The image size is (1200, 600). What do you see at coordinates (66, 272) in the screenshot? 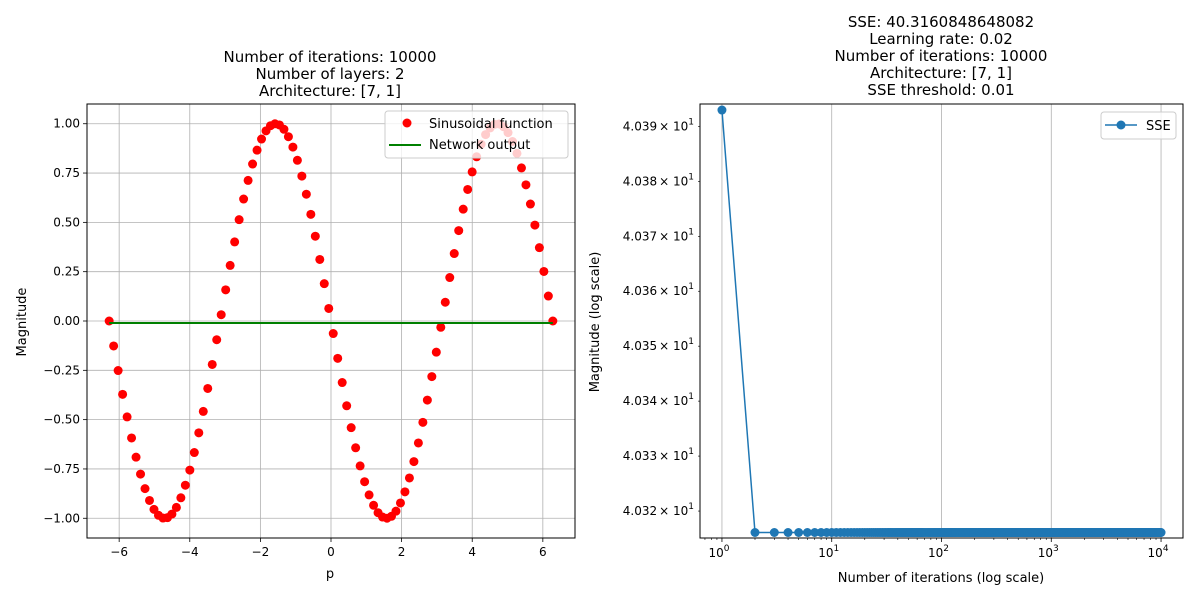
I see `chart1-y-tick-label: 0.25` at bounding box center [66, 272].